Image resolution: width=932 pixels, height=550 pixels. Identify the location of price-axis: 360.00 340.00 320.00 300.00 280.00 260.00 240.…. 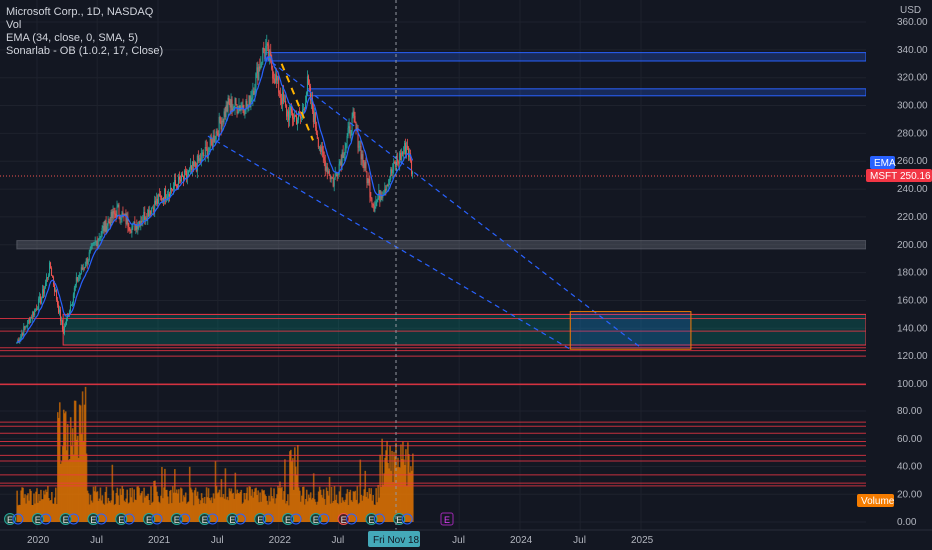
(912, 272).